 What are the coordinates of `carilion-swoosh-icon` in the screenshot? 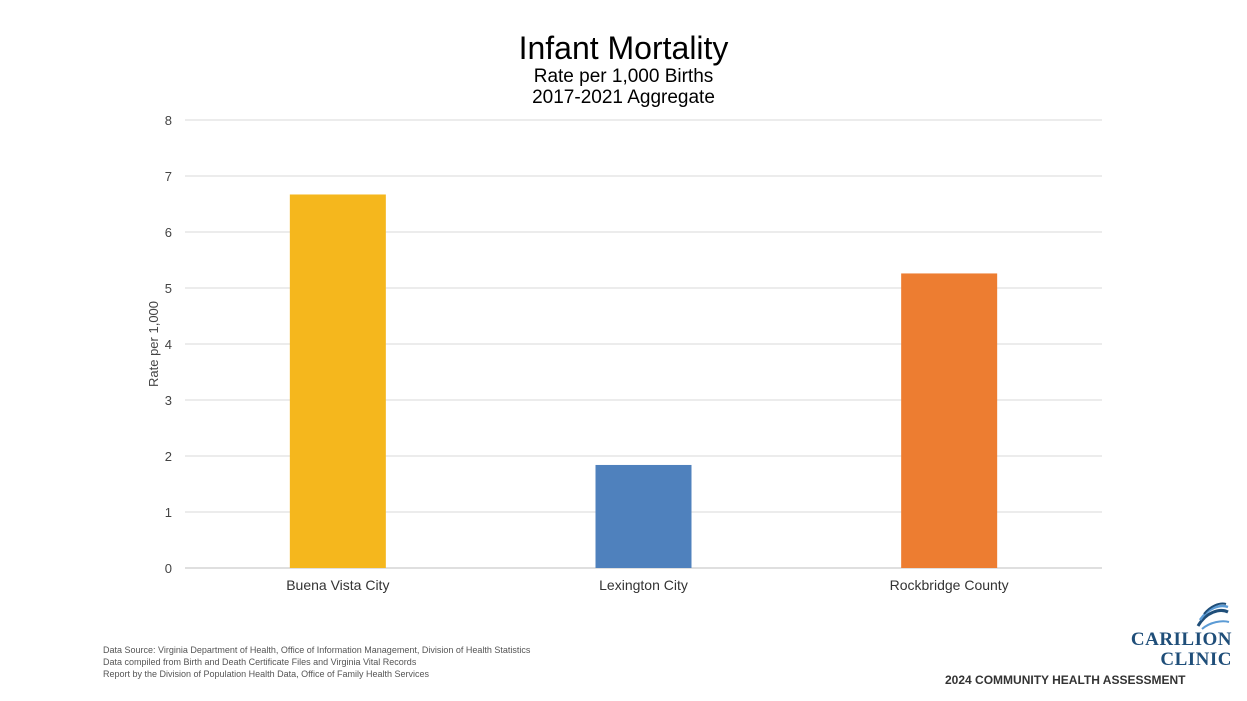 It's located at (1213, 616).